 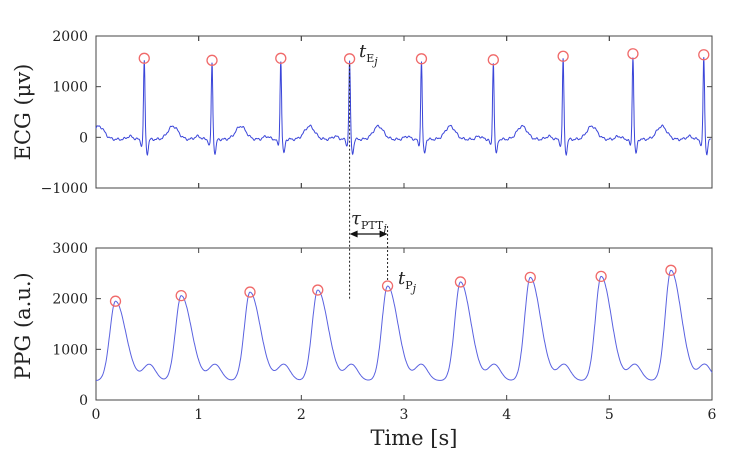 What do you see at coordinates (404, 415) in the screenshot?
I see `x-tick-label: 3` at bounding box center [404, 415].